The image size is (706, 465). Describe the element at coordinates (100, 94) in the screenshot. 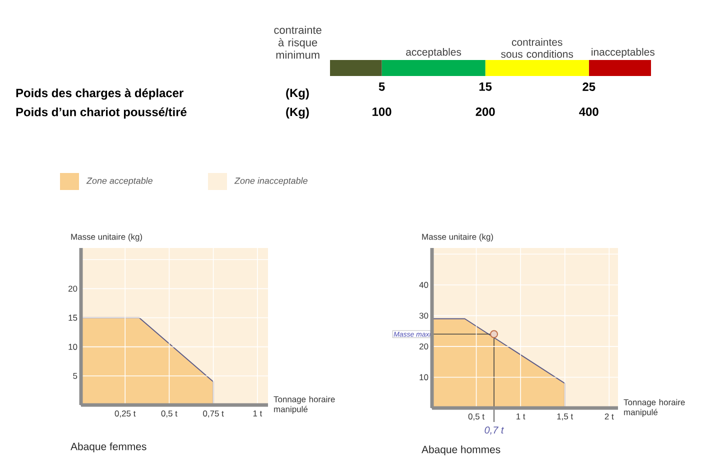

I see `text: Poids des charges à déplacer` at that location.